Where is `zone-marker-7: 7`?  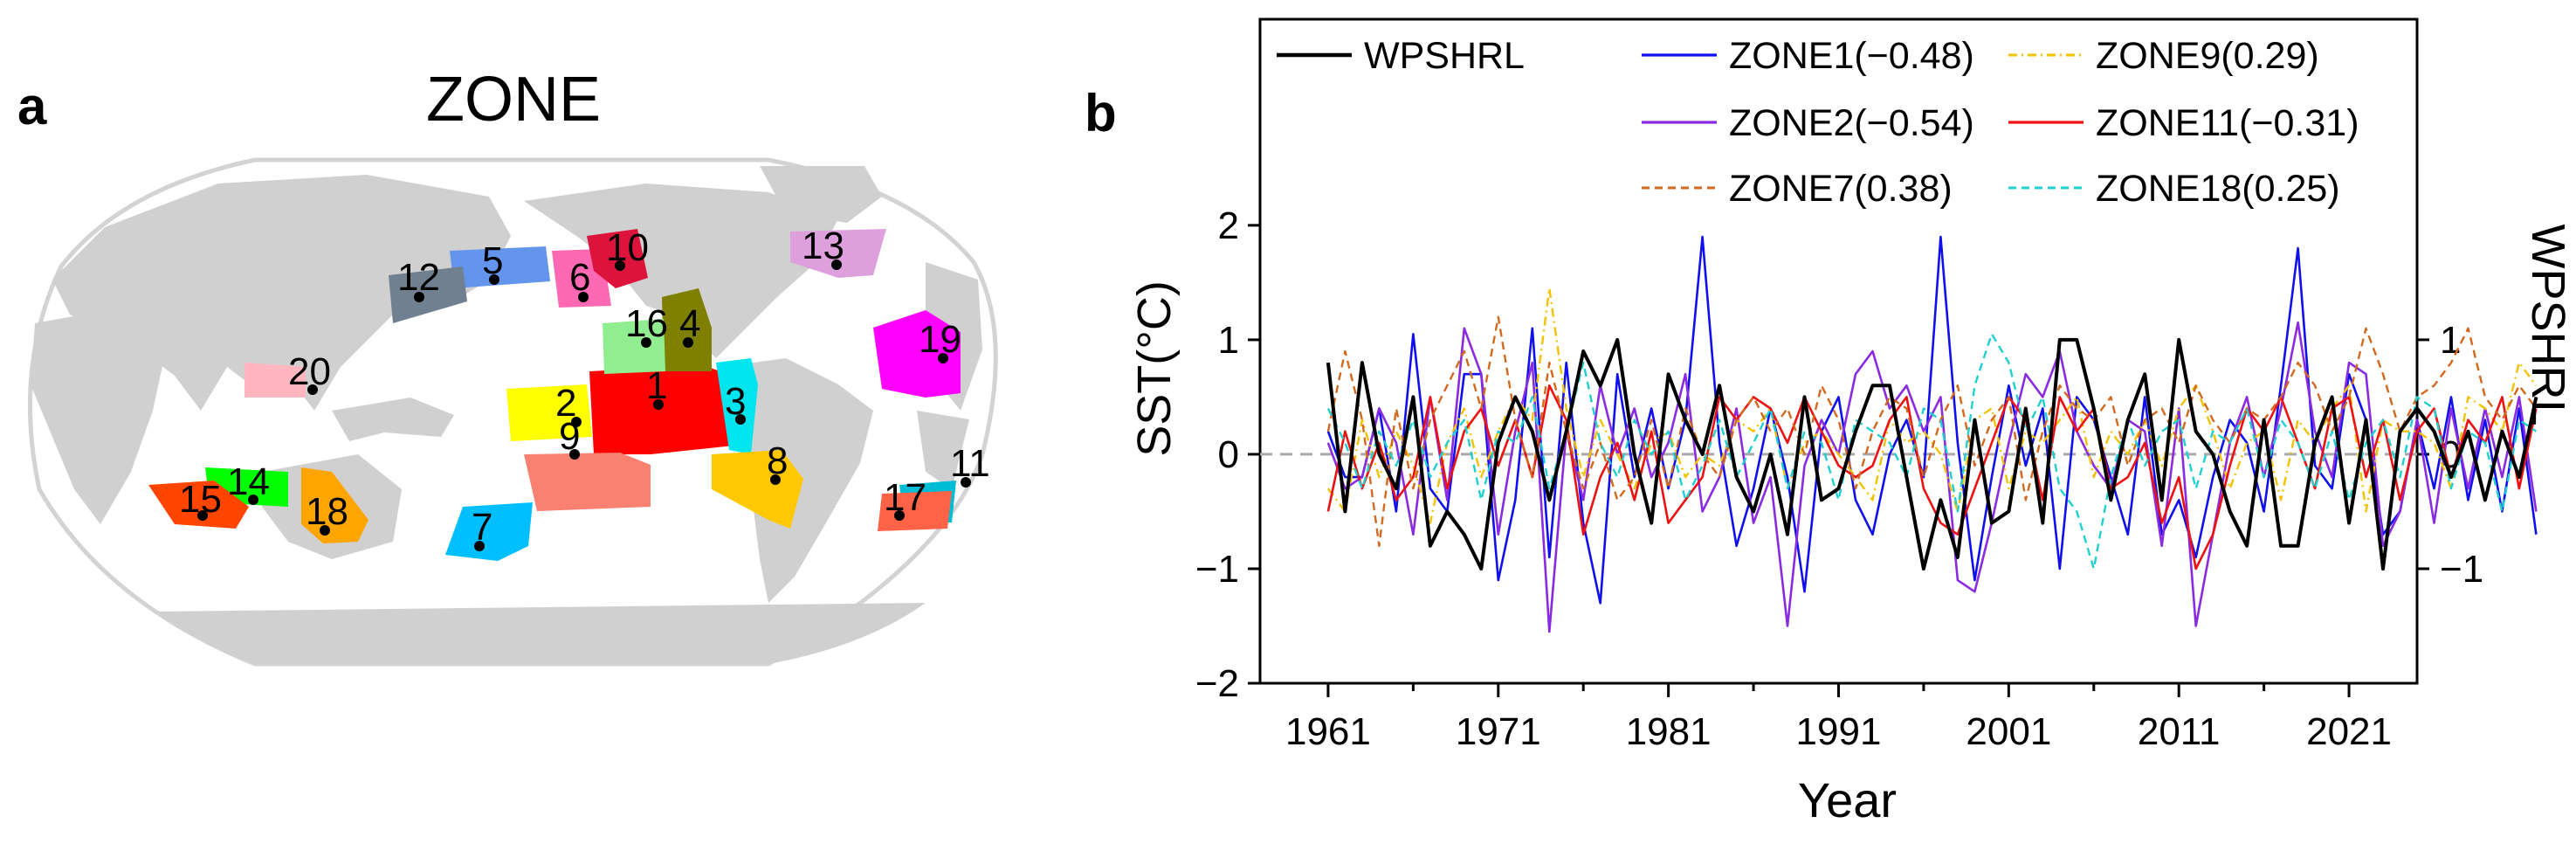
zone-marker-7: 7 is located at coordinates (482, 528).